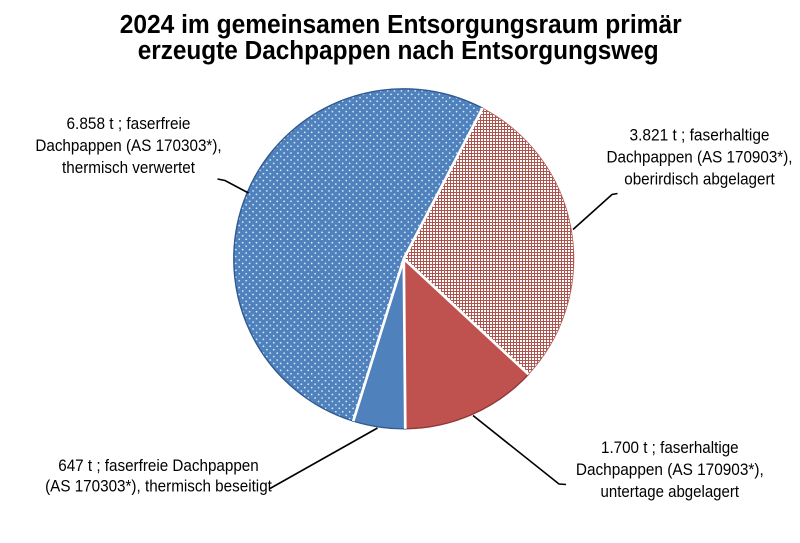  What do you see at coordinates (398, 50) in the screenshot?
I see `svg-text:erzeugte Dachpappen nach Entso: erzeugte Dachpappen nach Entsorgungsweg` at bounding box center [398, 50].